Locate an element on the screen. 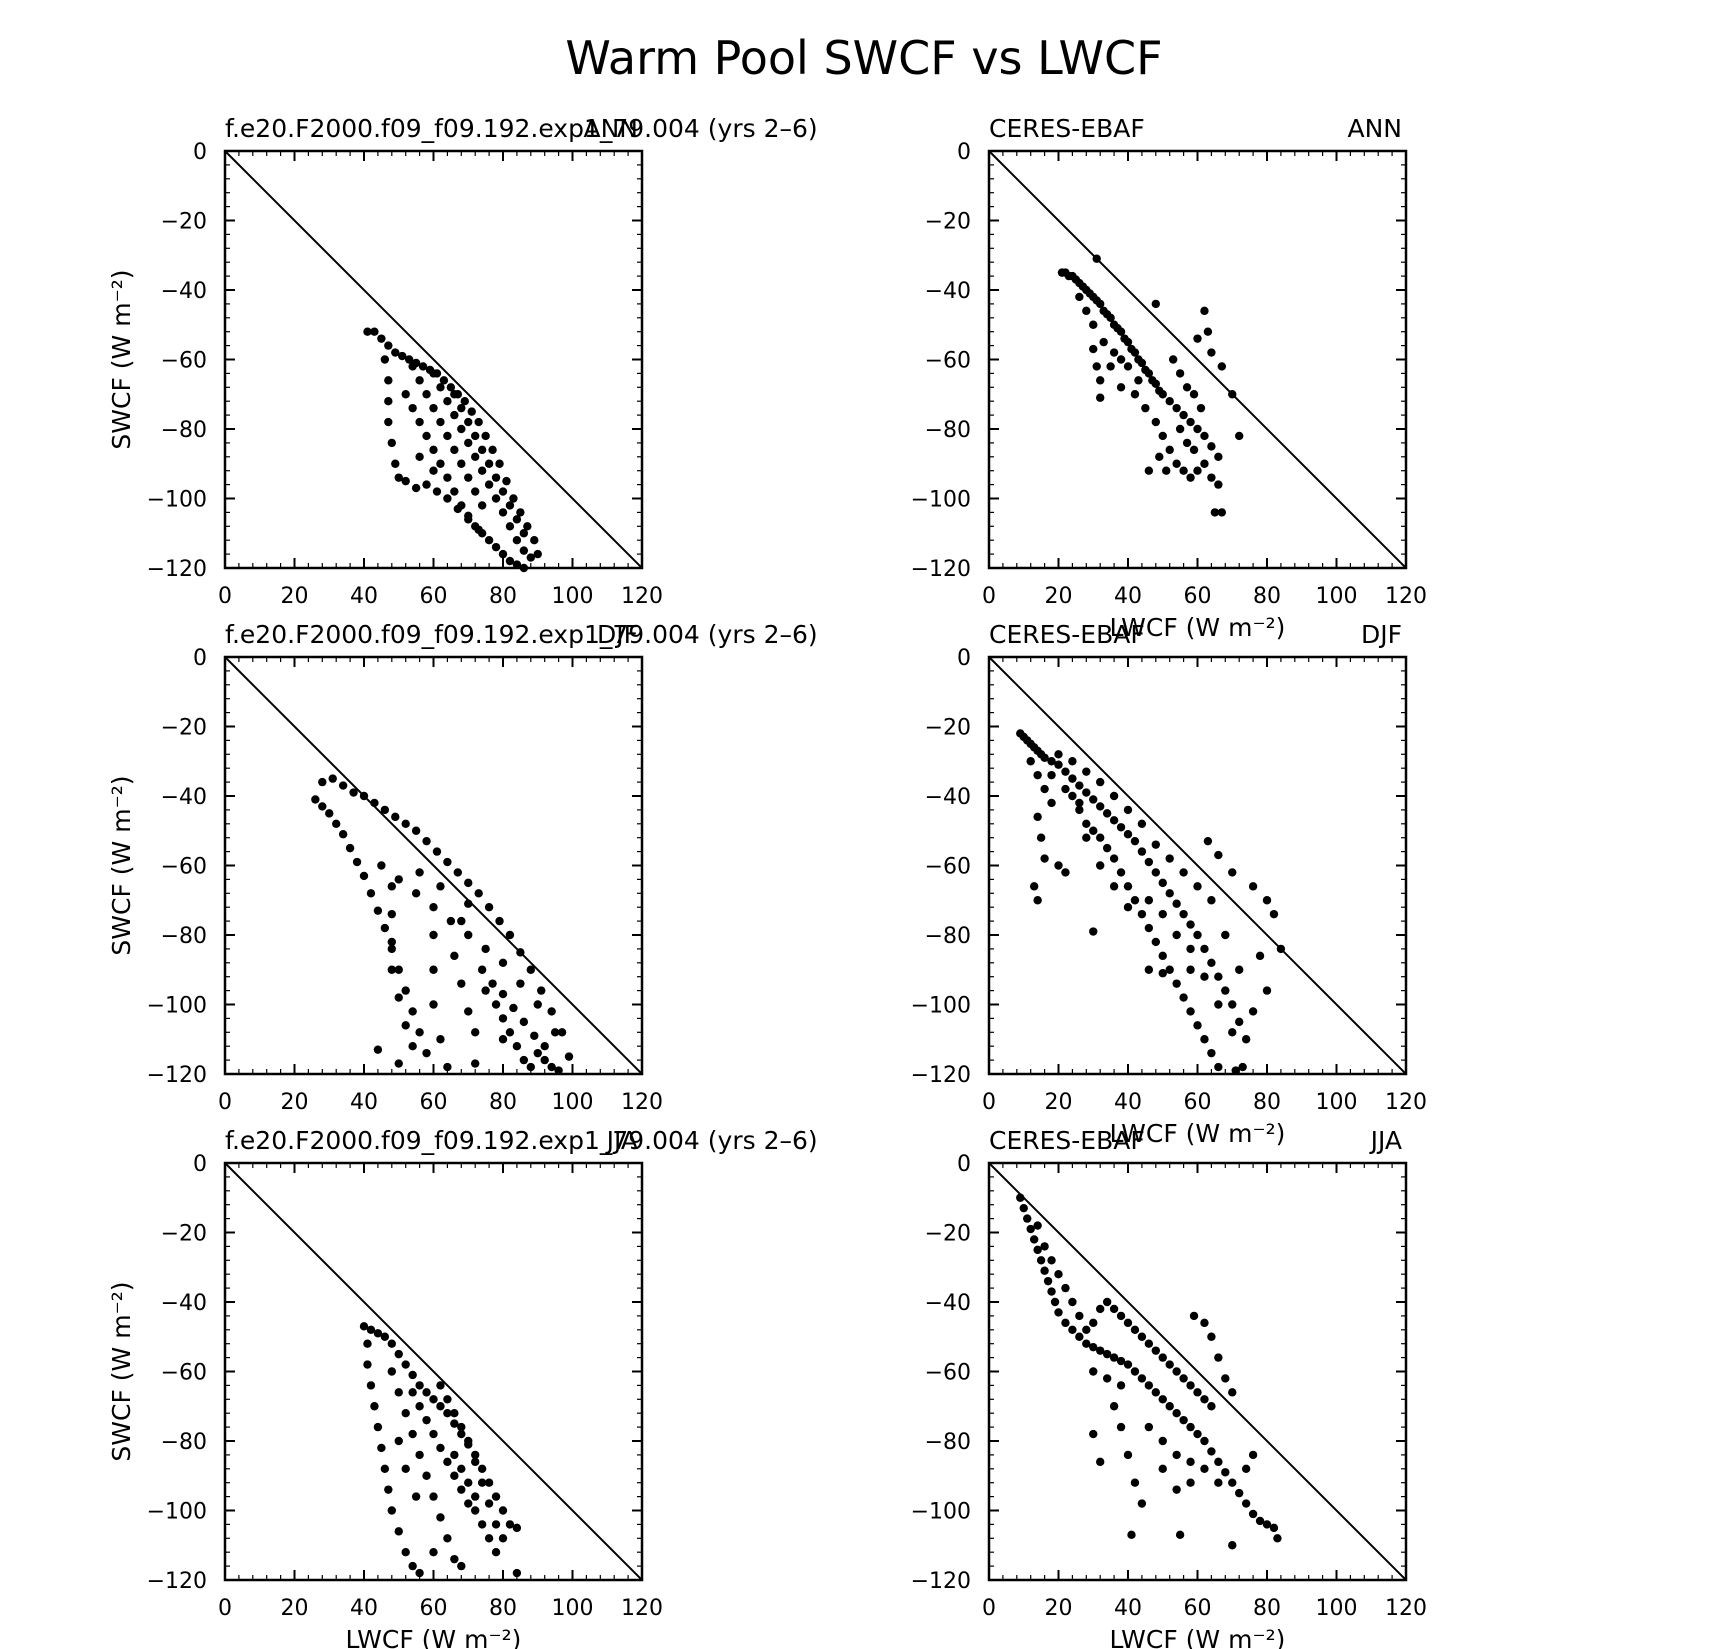  y-tick-label: −60 is located at coordinates (948, 867).